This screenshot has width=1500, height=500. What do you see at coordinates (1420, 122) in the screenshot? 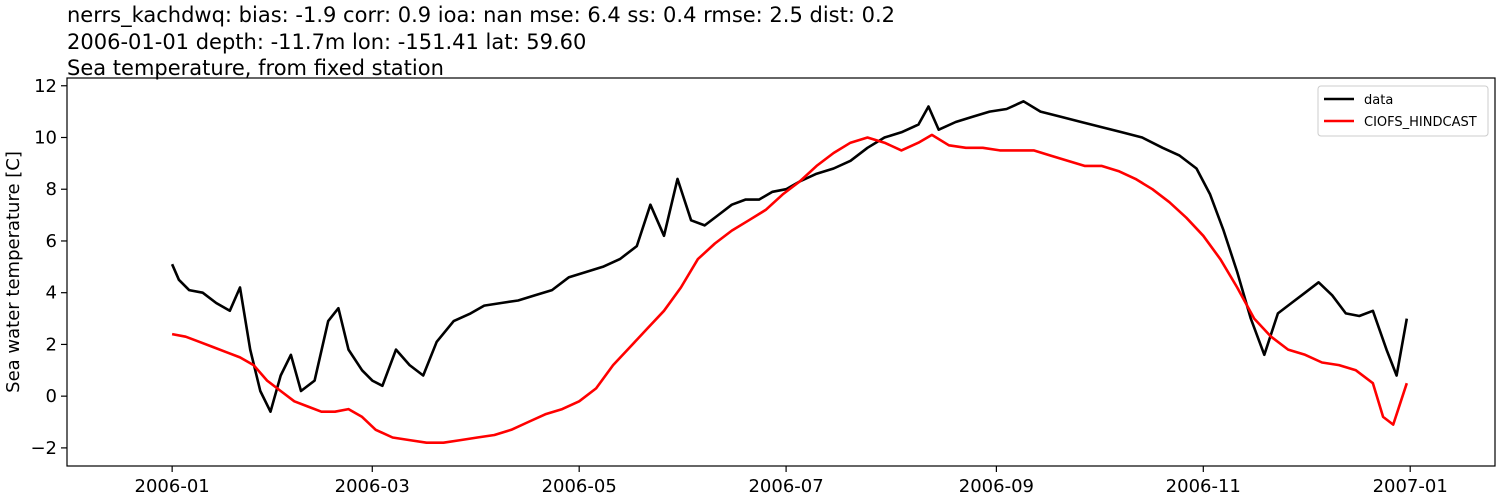
I see `legend-label: CIOFS_HINDCAST` at bounding box center [1420, 122].